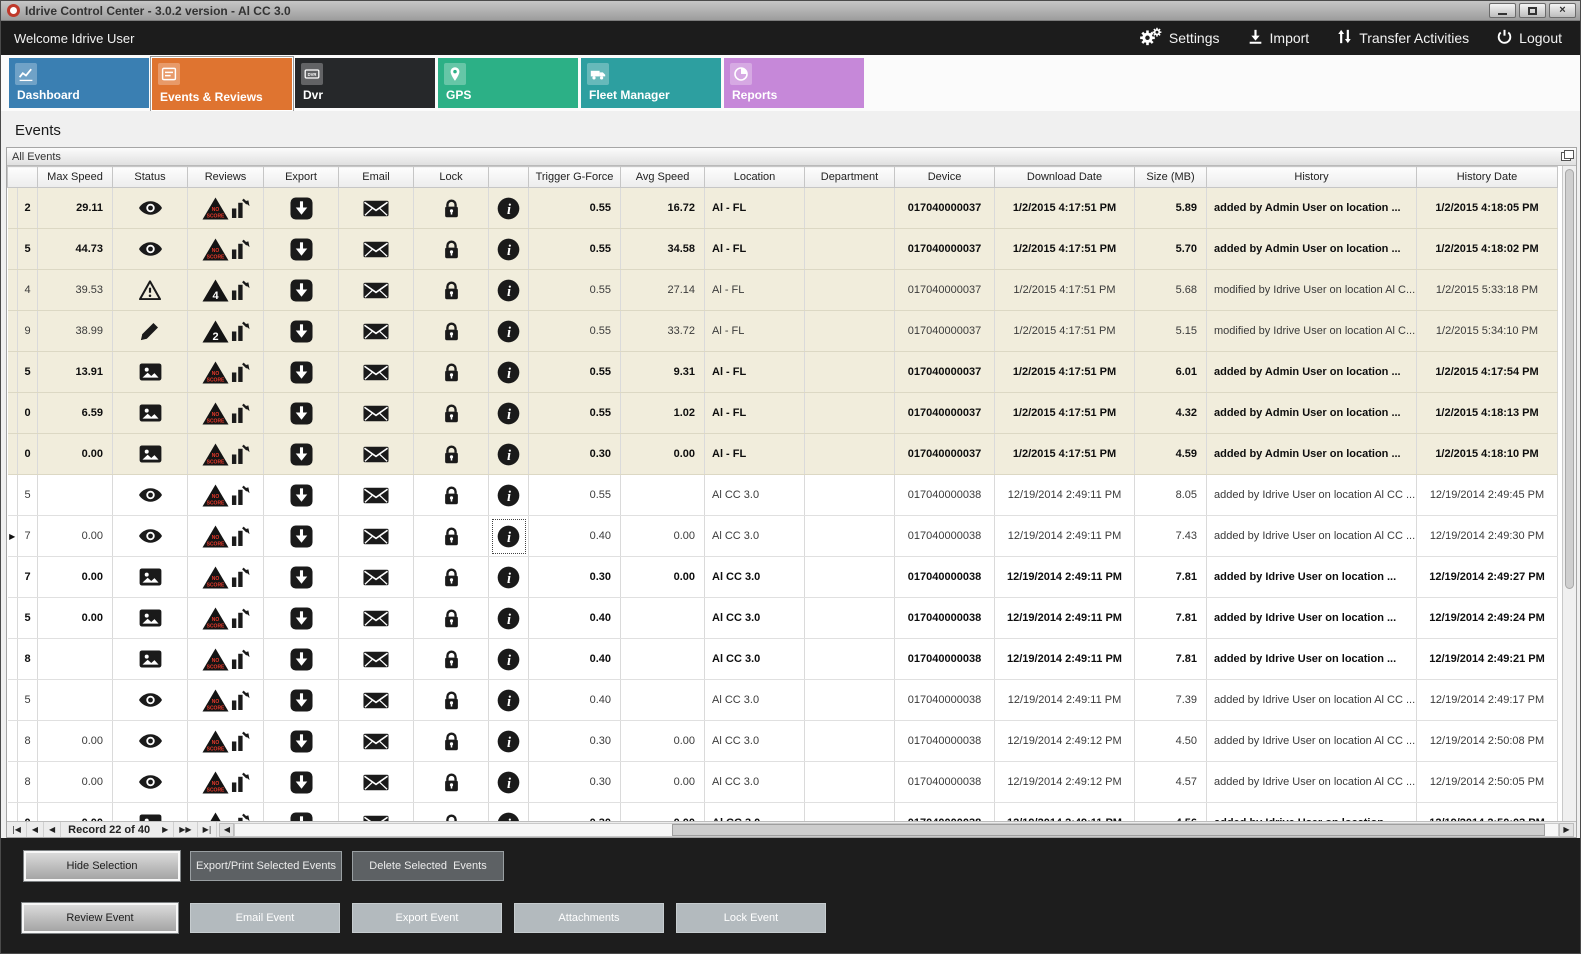 The width and height of the screenshot is (1581, 954). I want to click on cell-download-date: 12/19/2014 2:49:12 PM, so click(1064, 782).